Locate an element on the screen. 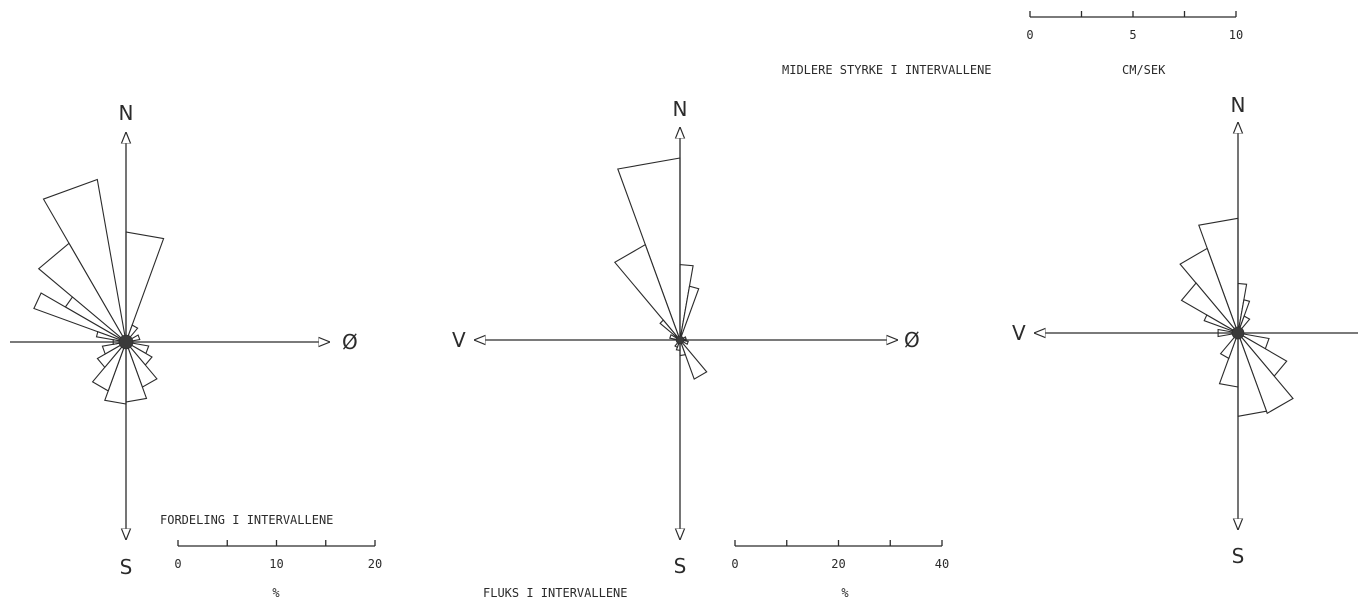 The width and height of the screenshot is (1363, 606). scale-ticks: 0 5 10 is located at coordinates (1134, 26).